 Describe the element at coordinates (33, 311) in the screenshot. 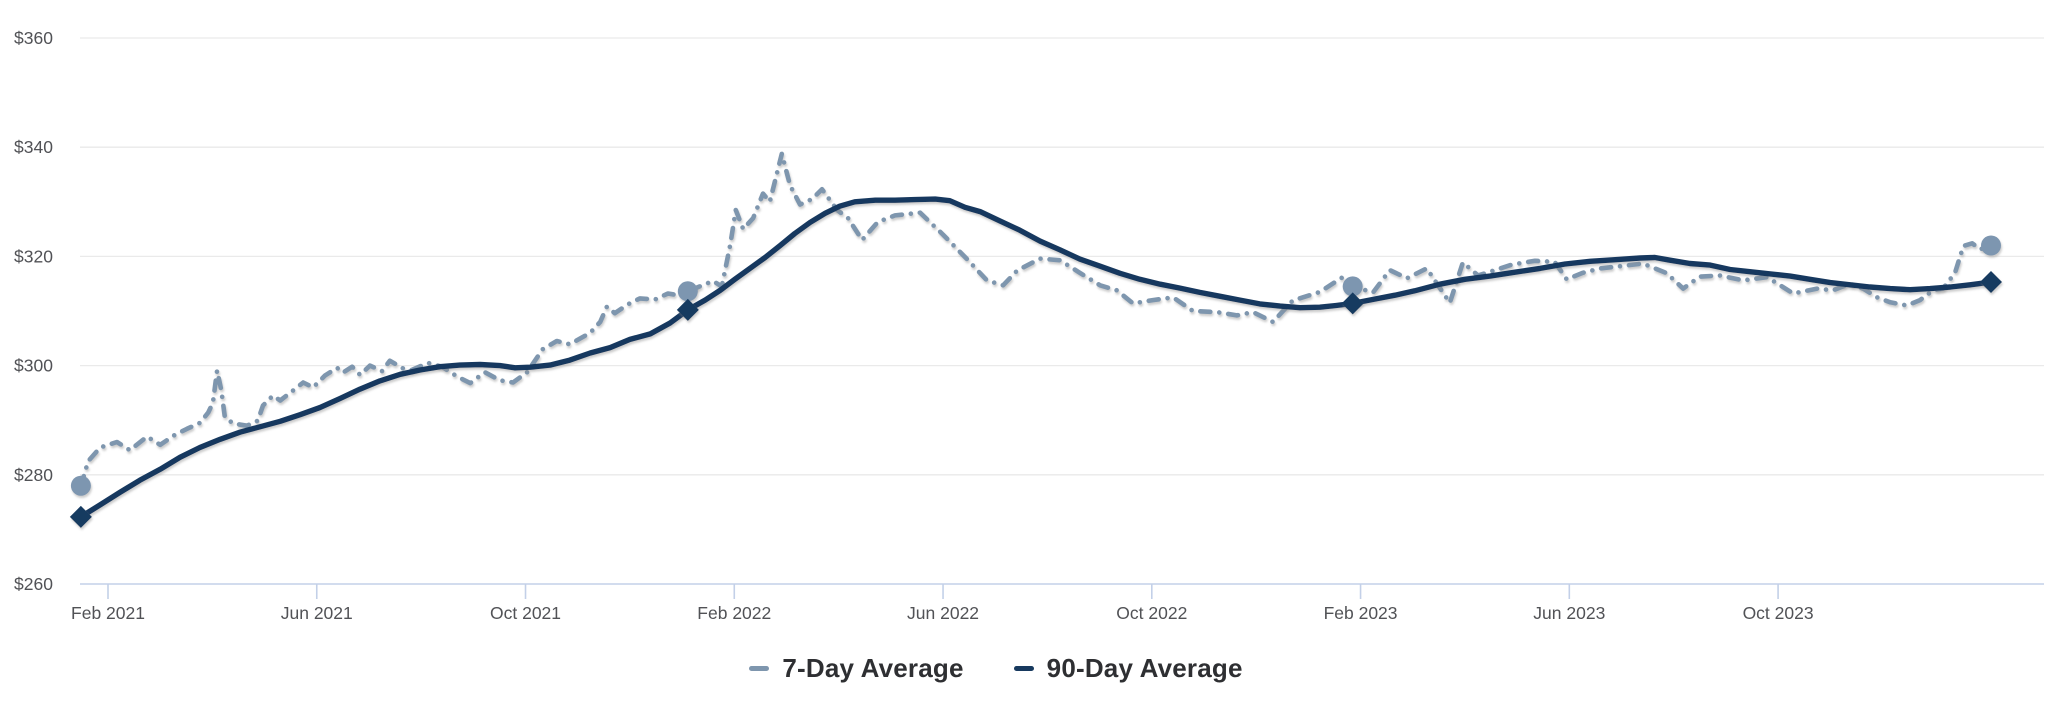

I see `y-axis-labels: $260 $280 $300 $320 $340 $360` at that location.